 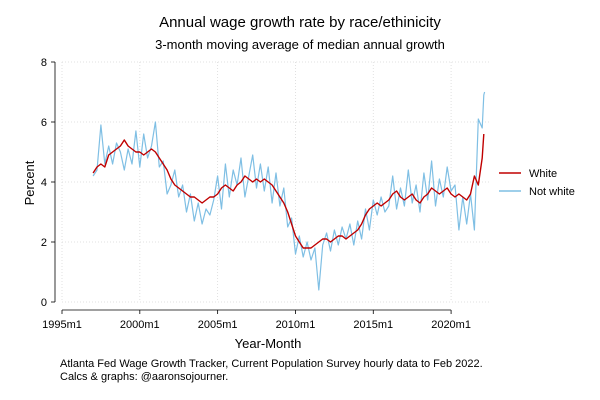 I want to click on x-tick-label: 1995m1, so click(x=62, y=325).